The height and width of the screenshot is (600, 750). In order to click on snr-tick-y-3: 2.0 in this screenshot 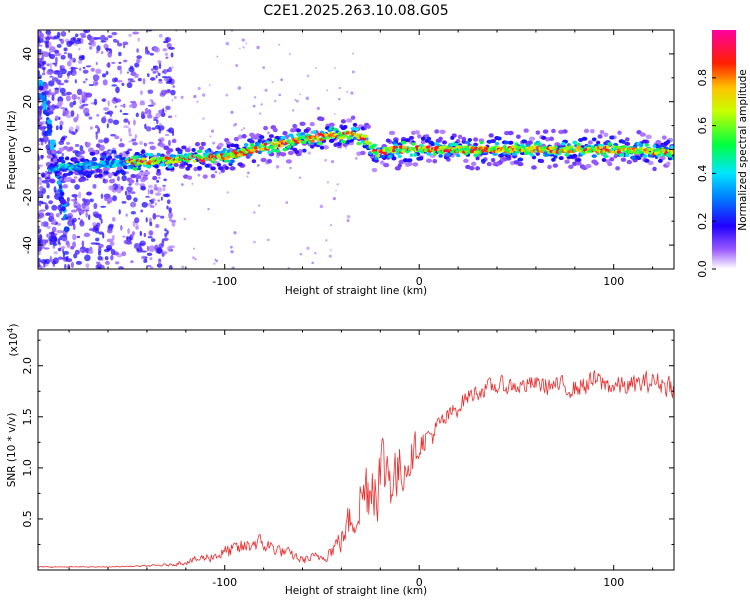, I will do `click(27, 366)`.